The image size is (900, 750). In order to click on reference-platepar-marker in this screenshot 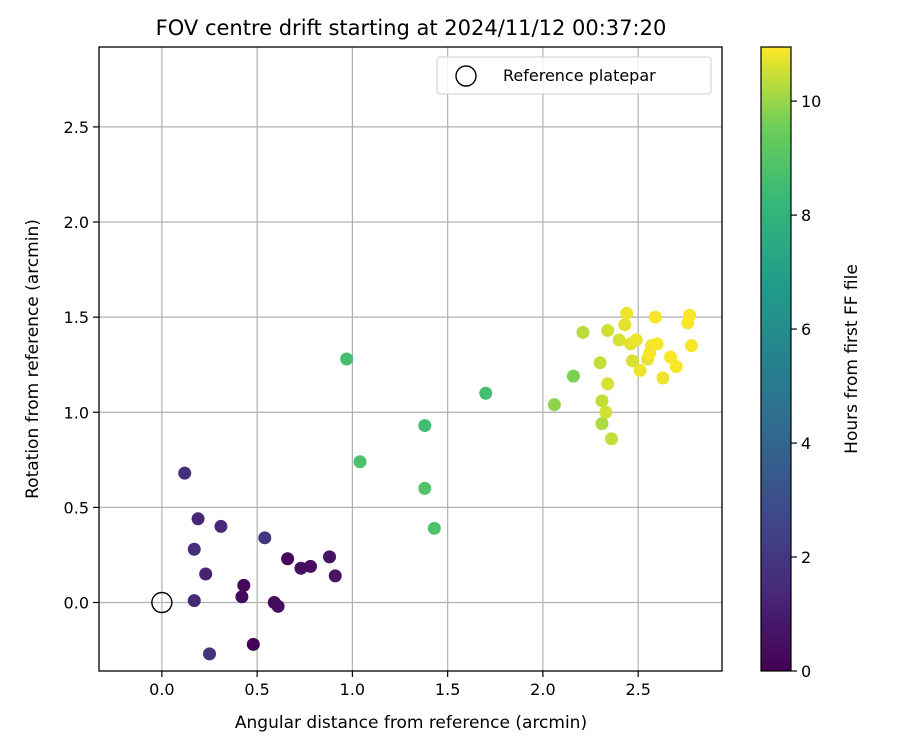, I will do `click(162, 602)`.